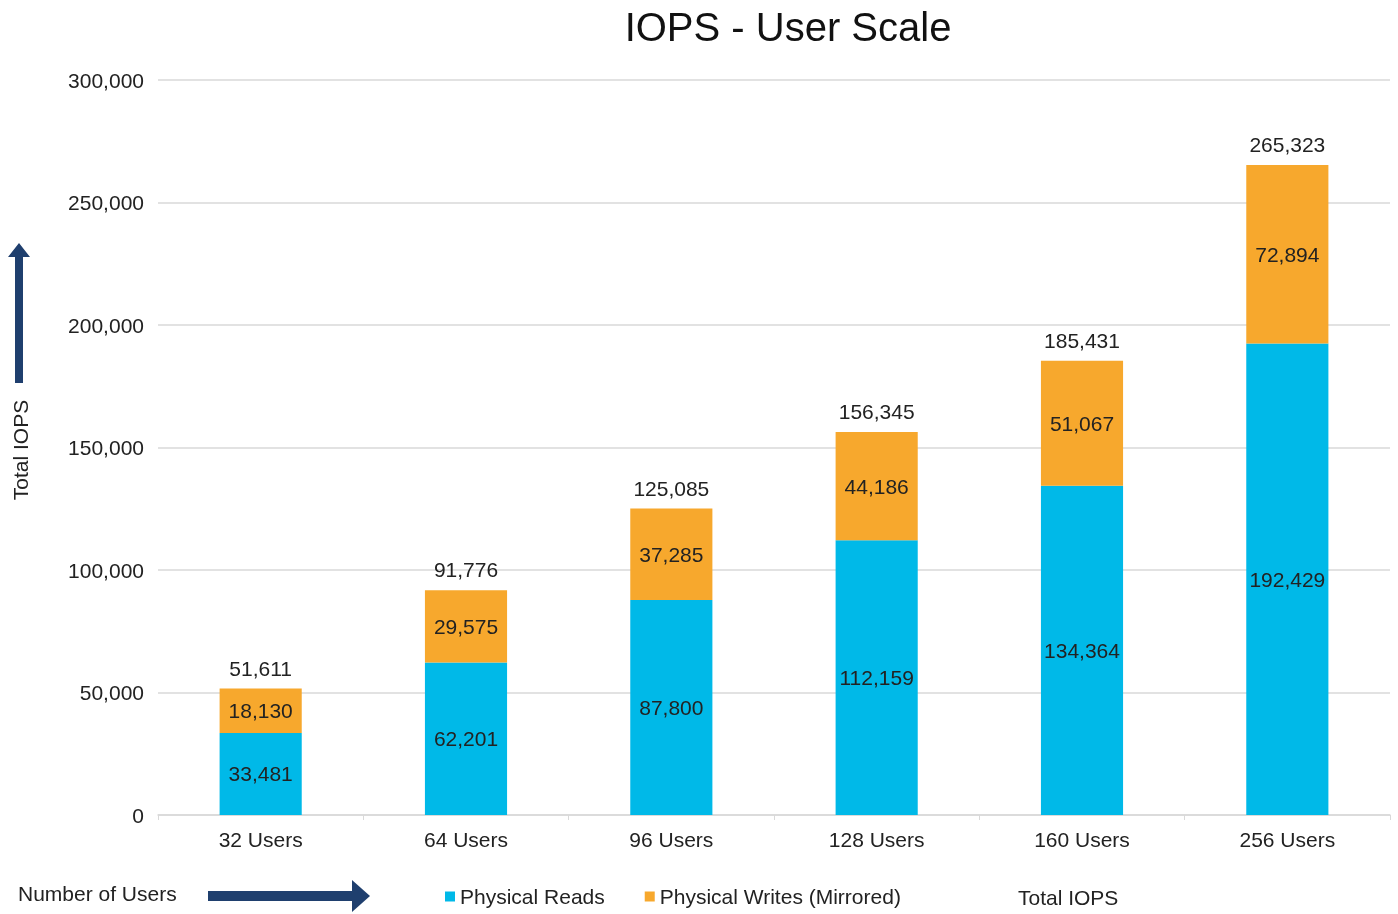  What do you see at coordinates (876, 839) in the screenshot?
I see `x-tick-label: 128 Users` at bounding box center [876, 839].